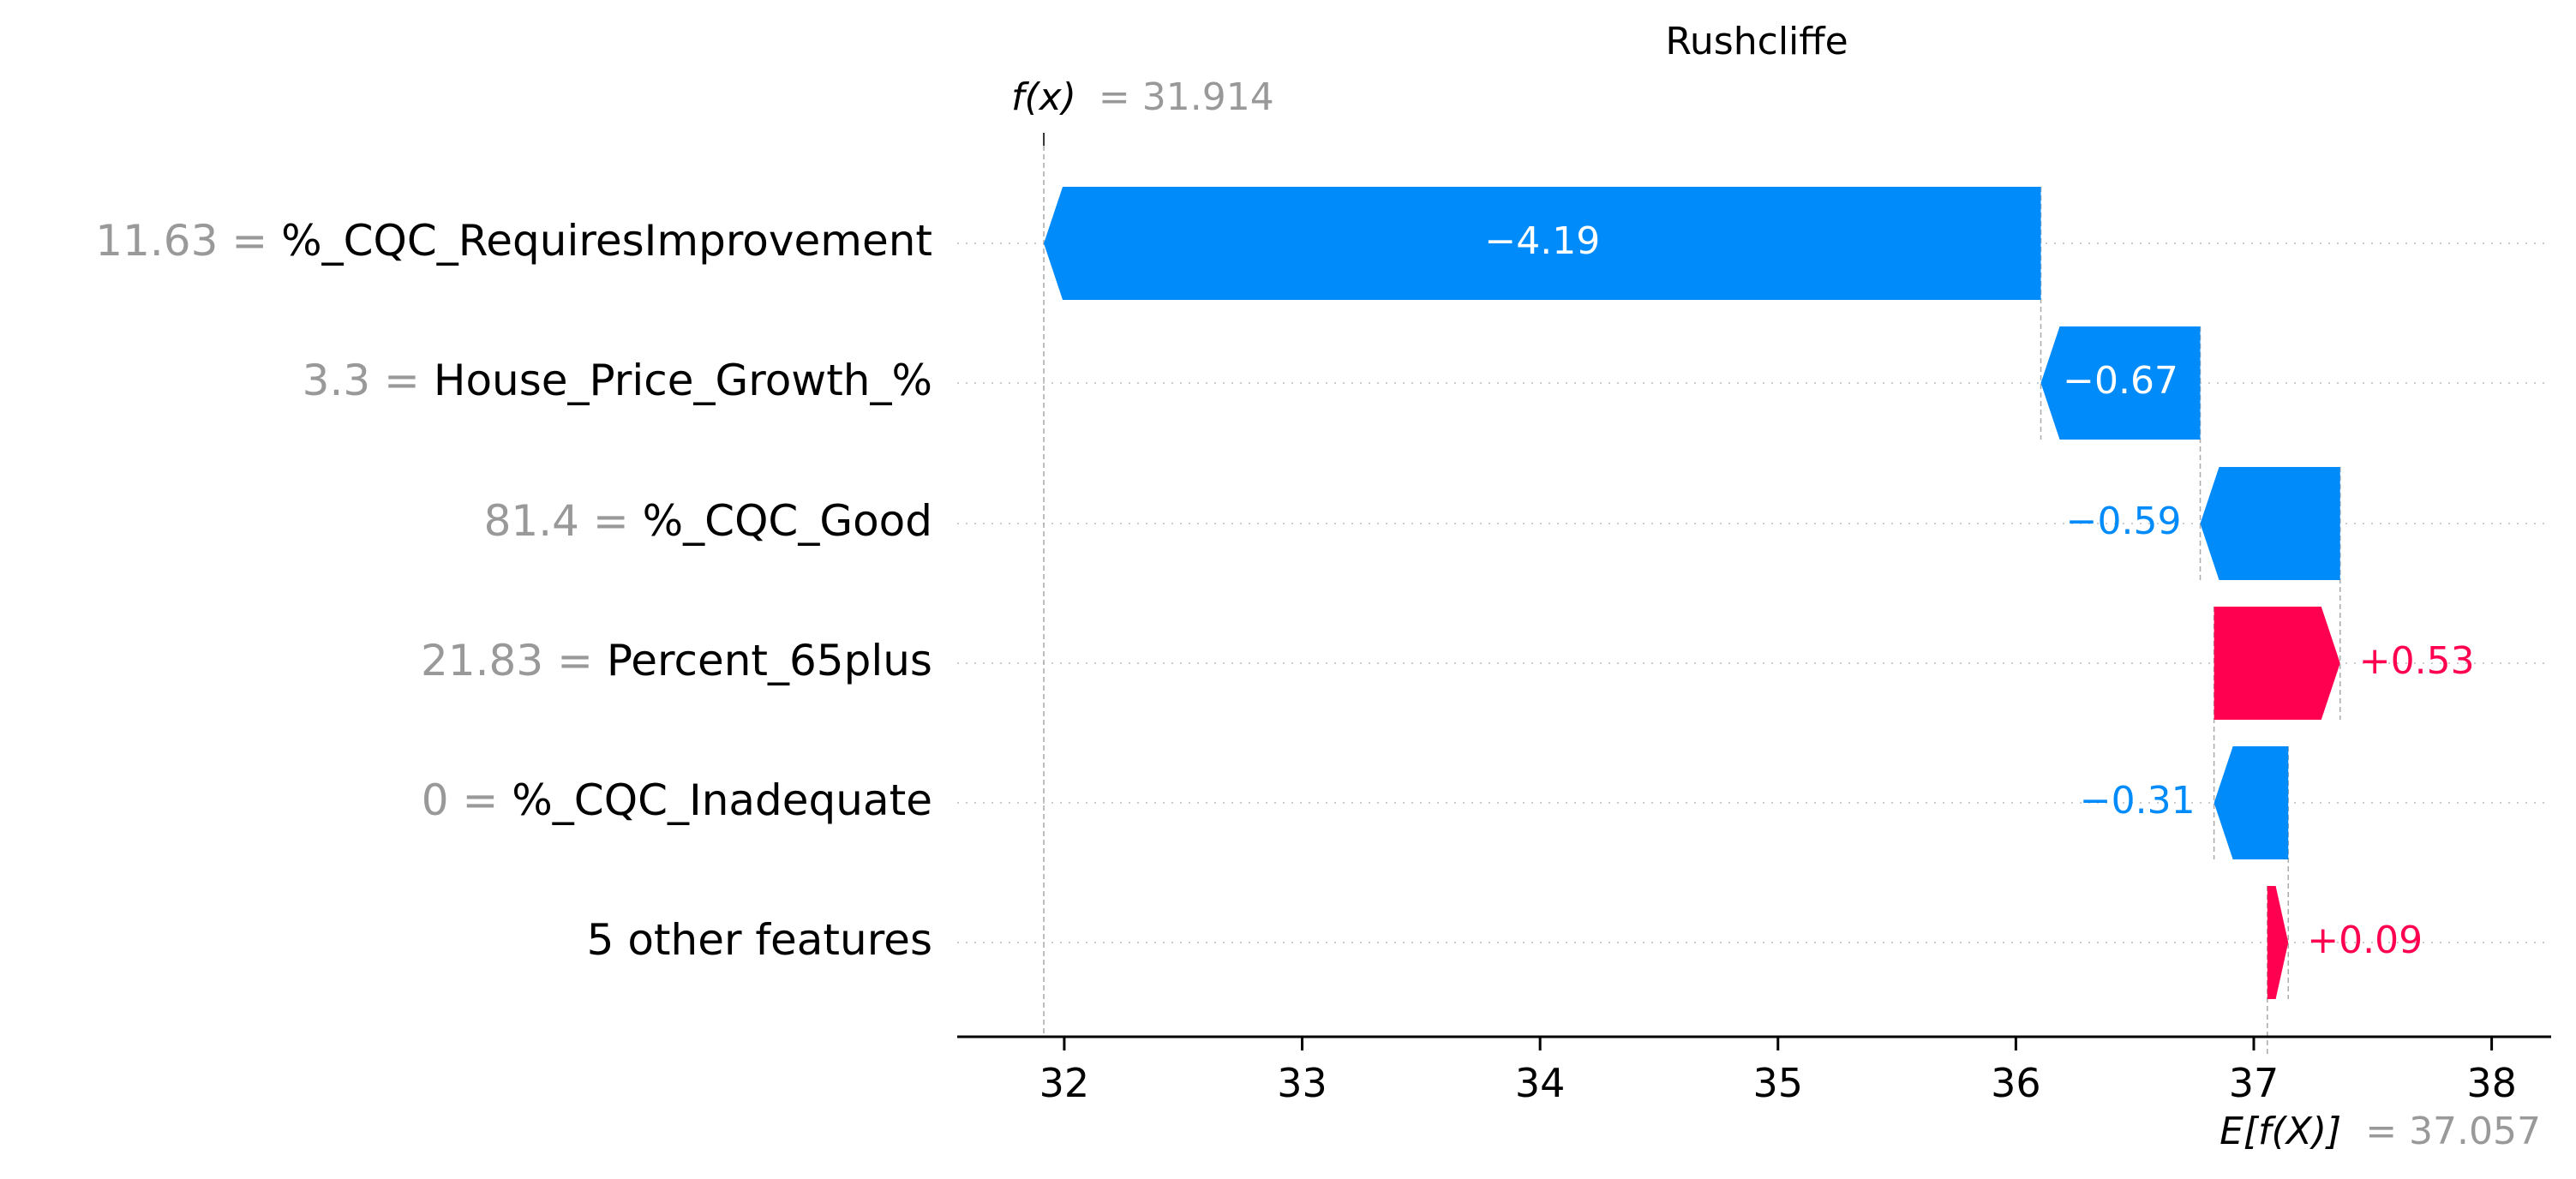 Image resolution: width=2576 pixels, height=1179 pixels. Describe the element at coordinates (1302, 1083) in the screenshot. I see `x-tick-label: 33` at that location.